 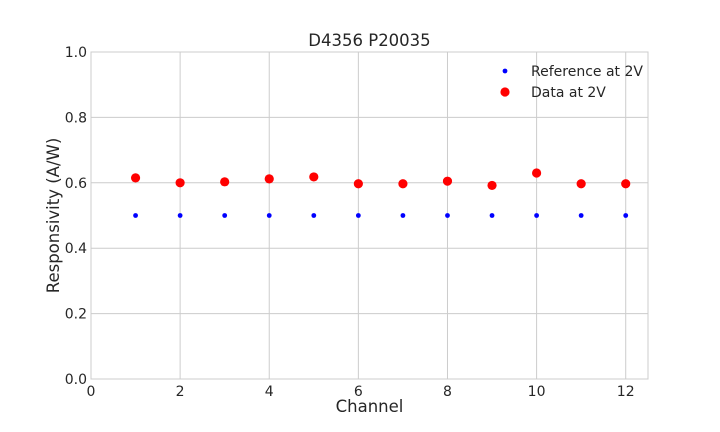 I want to click on legend: Reference at 2V Data at 2V, so click(x=571, y=82).